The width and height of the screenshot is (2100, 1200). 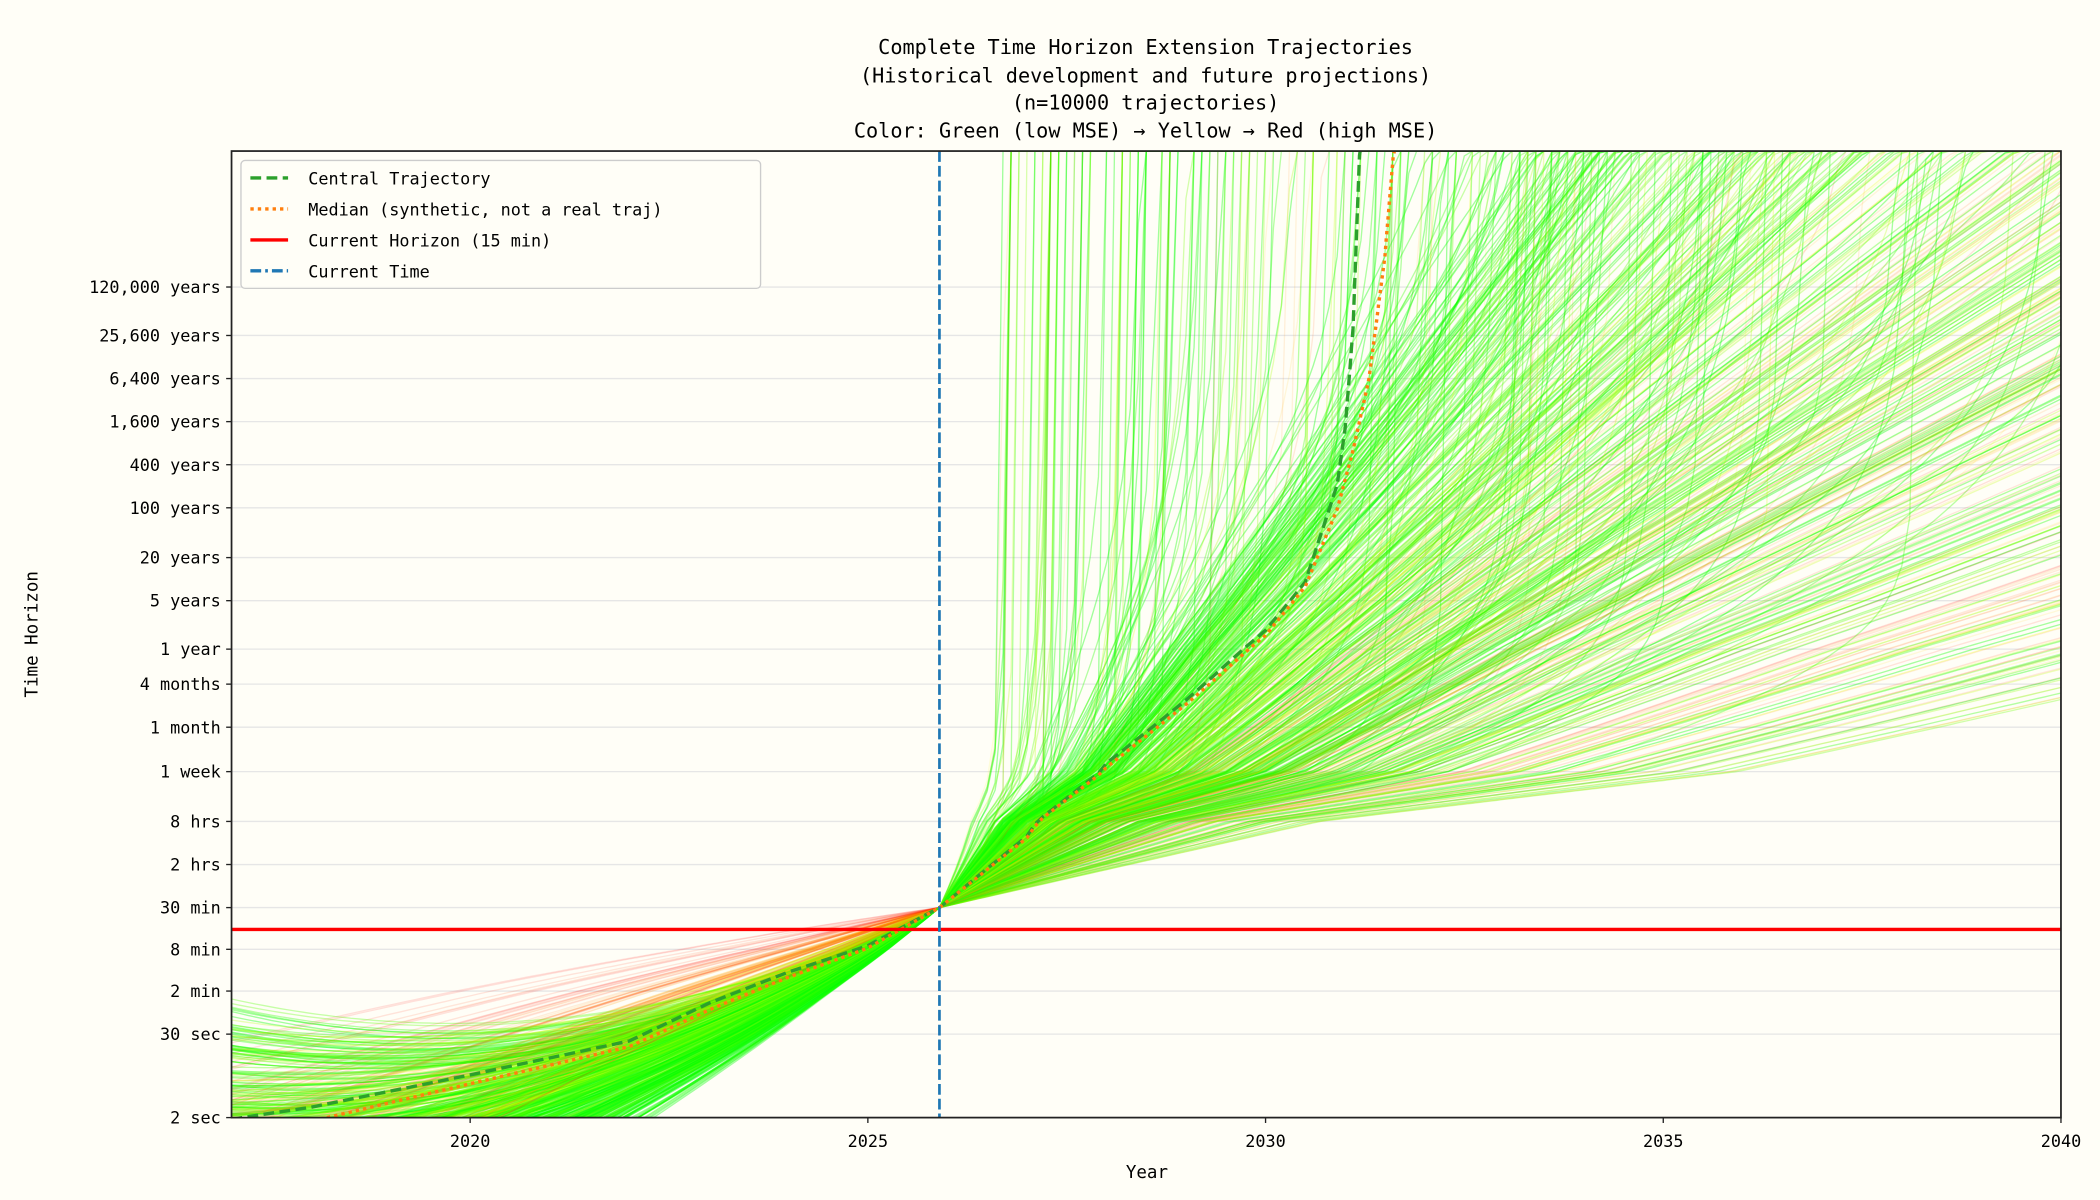 I want to click on legend-horizon-label: Current Horizon (15 min), so click(x=429, y=241).